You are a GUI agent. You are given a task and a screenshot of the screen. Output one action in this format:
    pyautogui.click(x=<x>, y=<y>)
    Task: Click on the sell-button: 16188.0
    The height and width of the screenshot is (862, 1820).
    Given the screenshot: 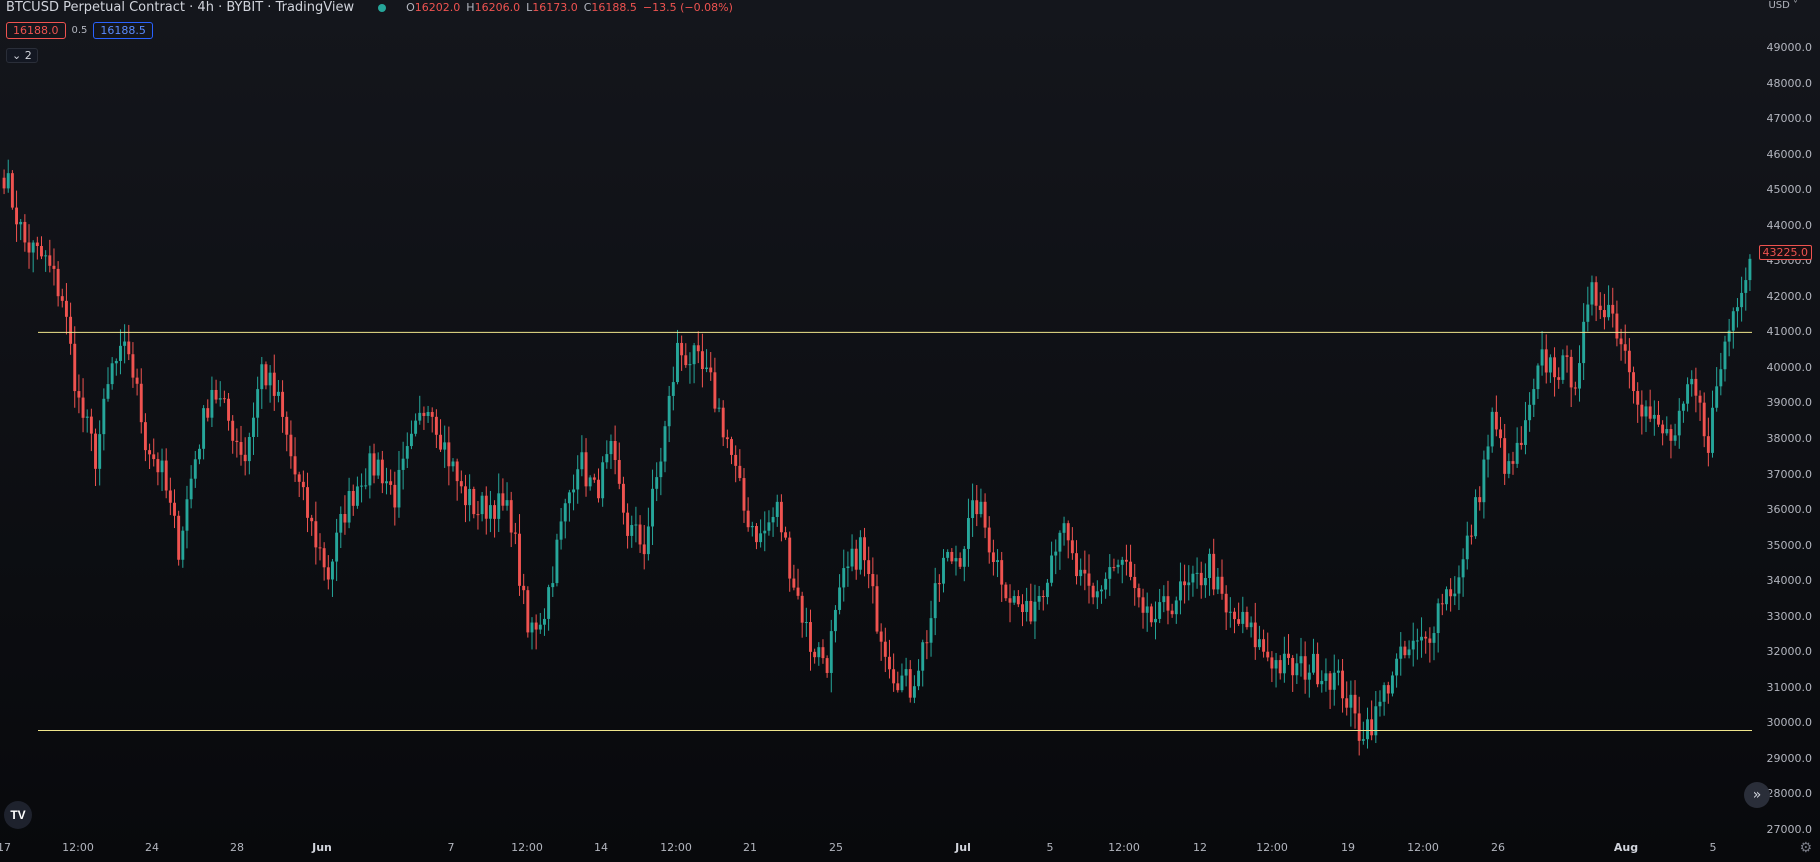 What is the action you would take?
    pyautogui.click(x=36, y=30)
    